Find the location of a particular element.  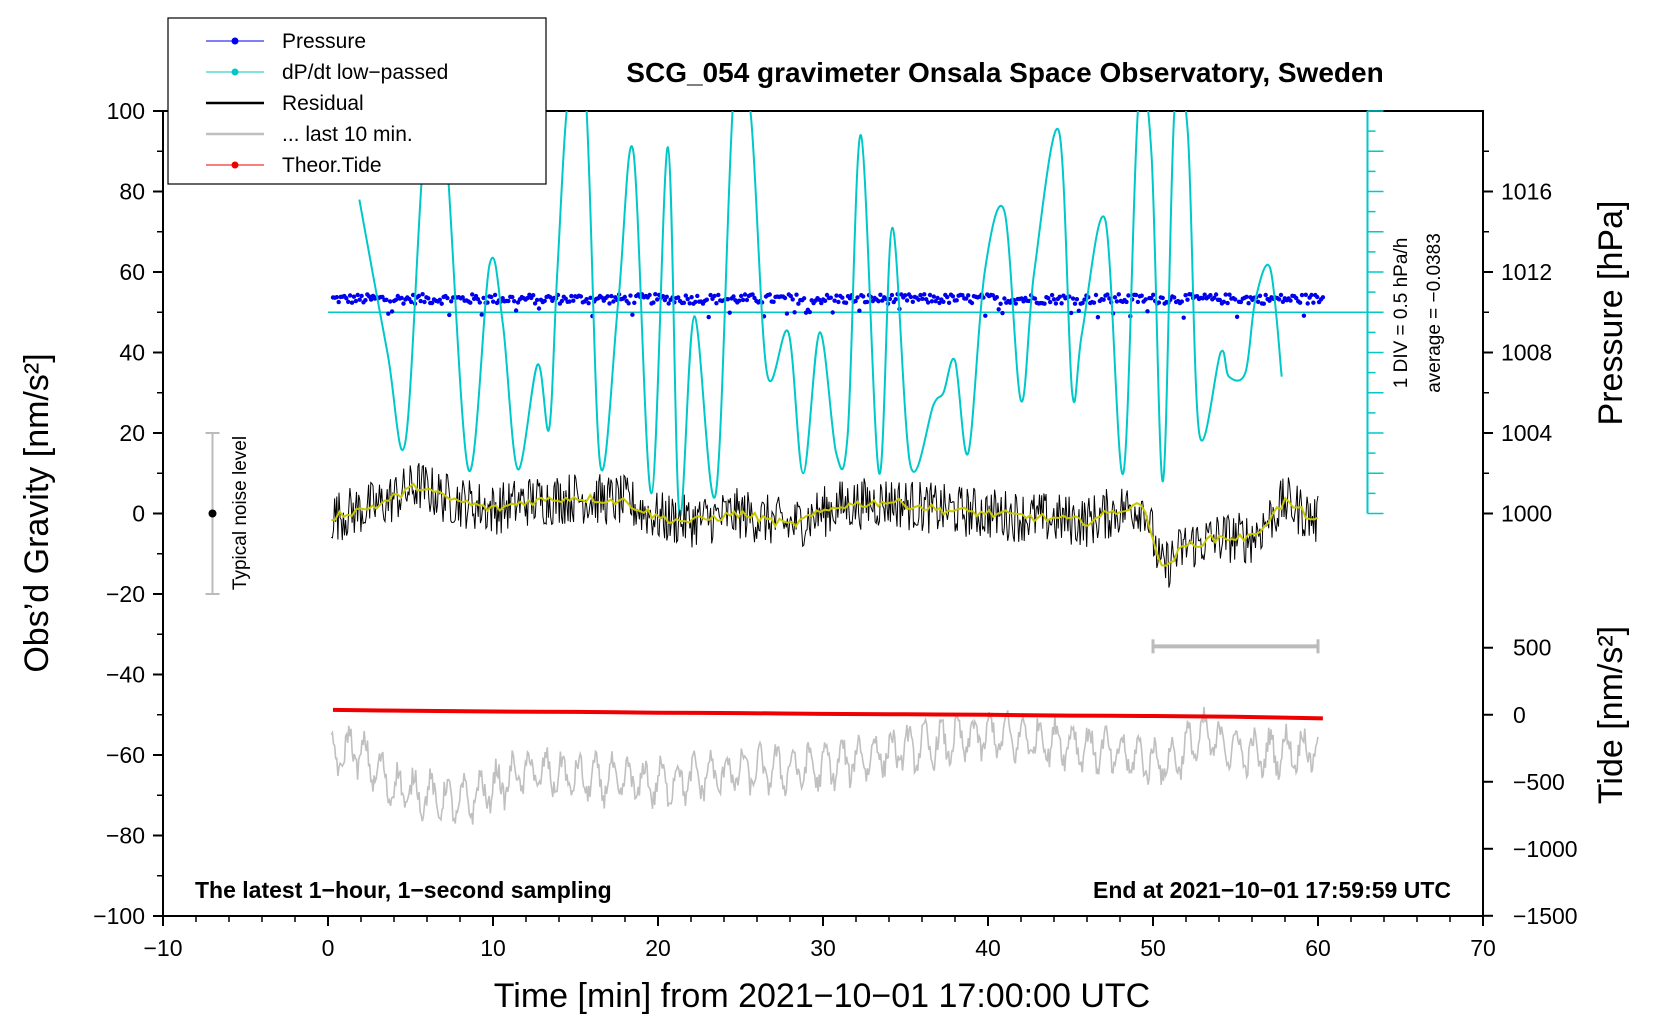

y-axis-ticks: 100 80 60 40 20 0 −20 −40 −60 −80 −100 is located at coordinates (128, 513).